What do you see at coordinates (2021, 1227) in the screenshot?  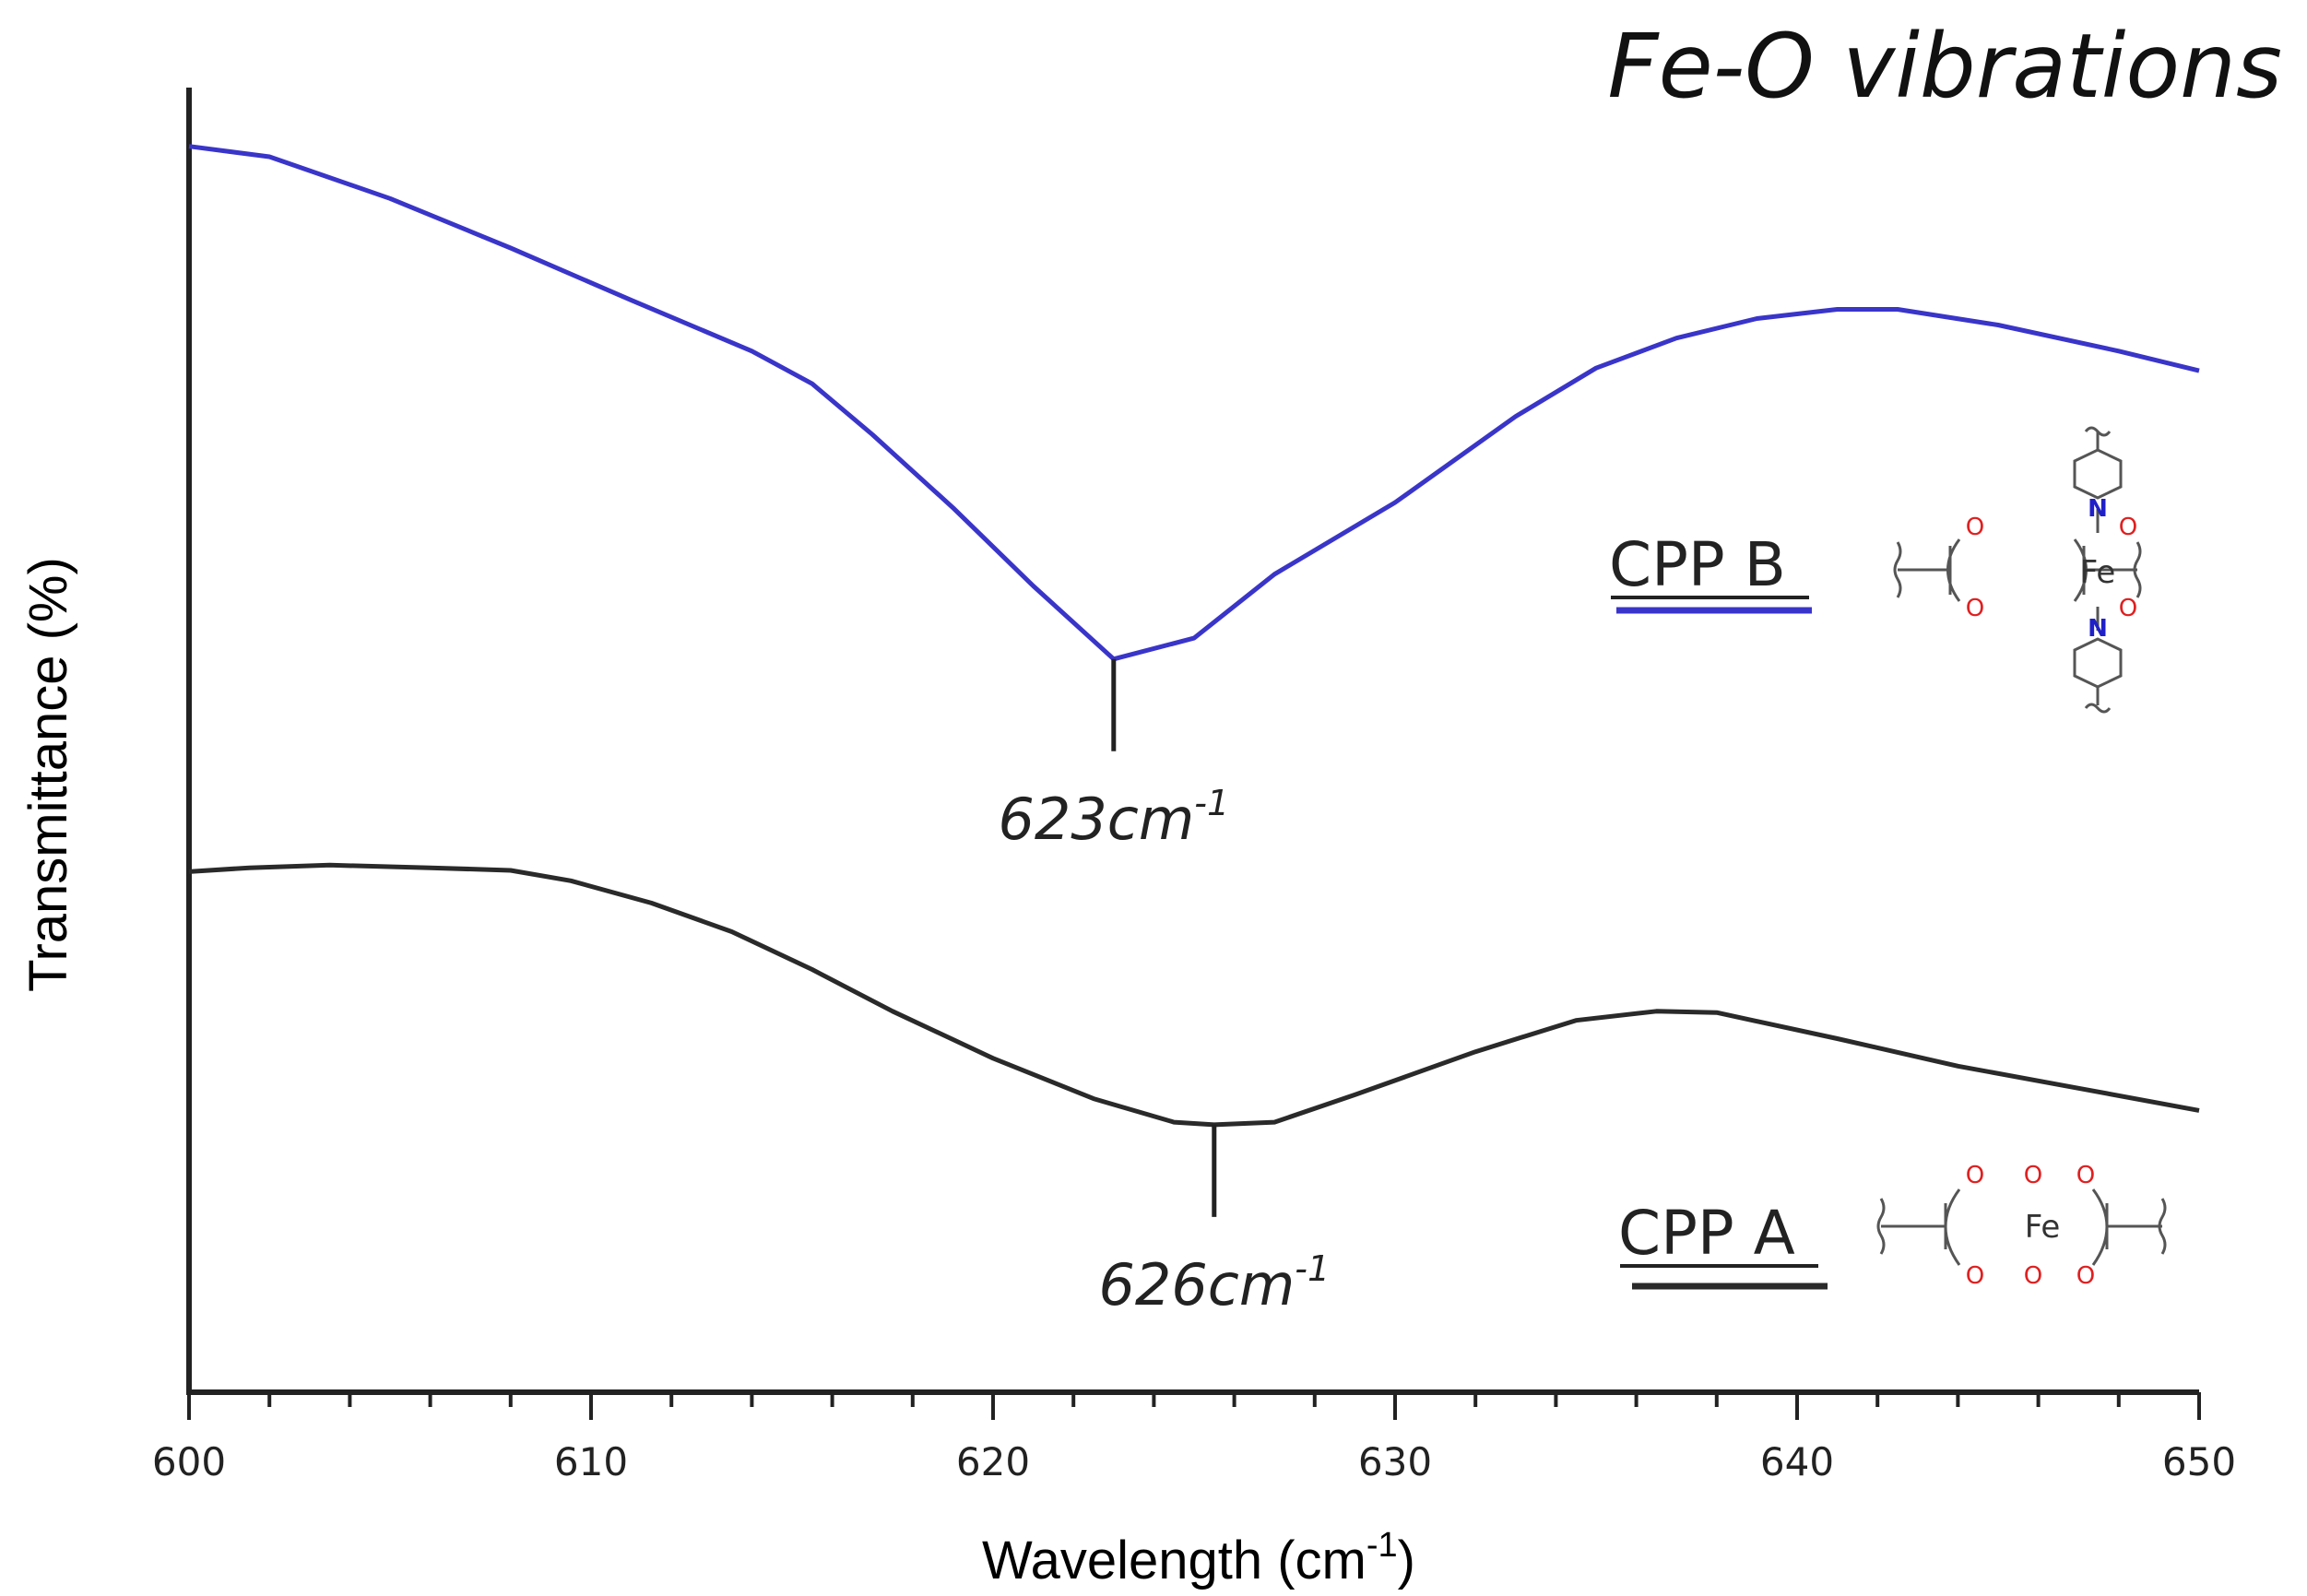 I see `cpp-a-structure` at bounding box center [2021, 1227].